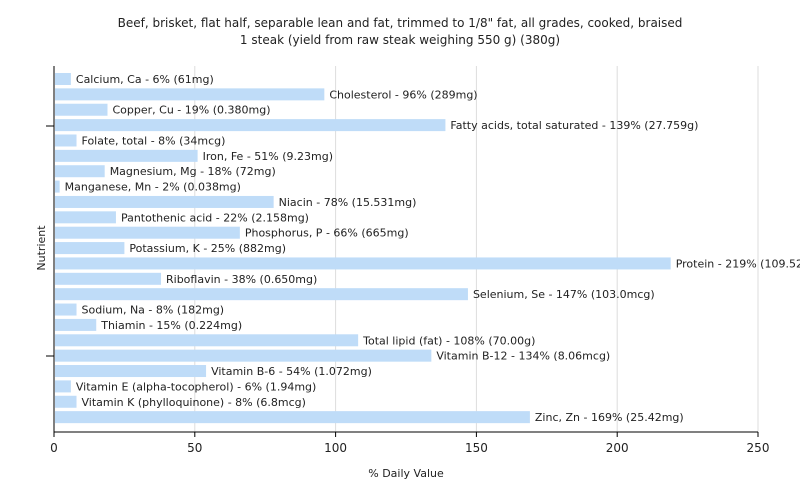 The image size is (800, 500). What do you see at coordinates (291, 371) in the screenshot?
I see `bar-label-19: Vitamin B-6 - 54% (1.072mg)` at bounding box center [291, 371].